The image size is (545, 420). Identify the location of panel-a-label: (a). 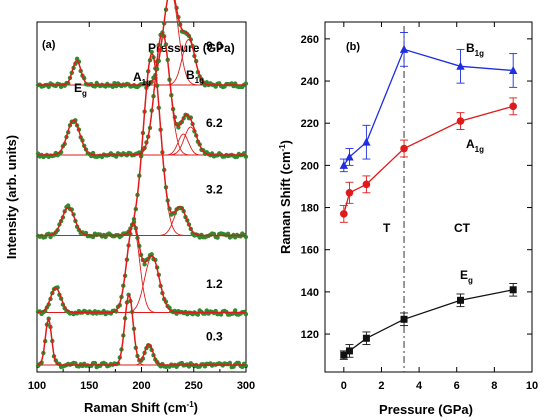
(49, 45).